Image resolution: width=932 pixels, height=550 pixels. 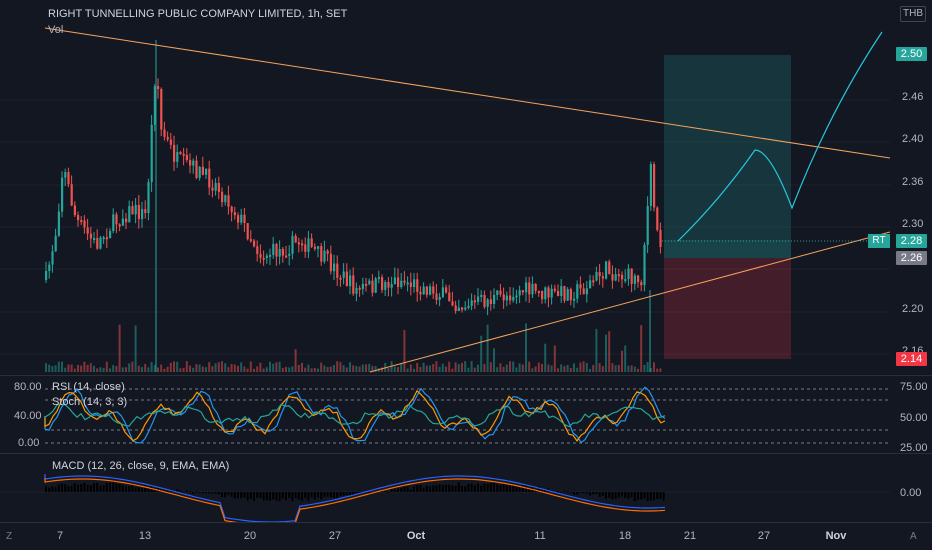 What do you see at coordinates (913, 97) in the screenshot?
I see `price-tick: 2.46` at bounding box center [913, 97].